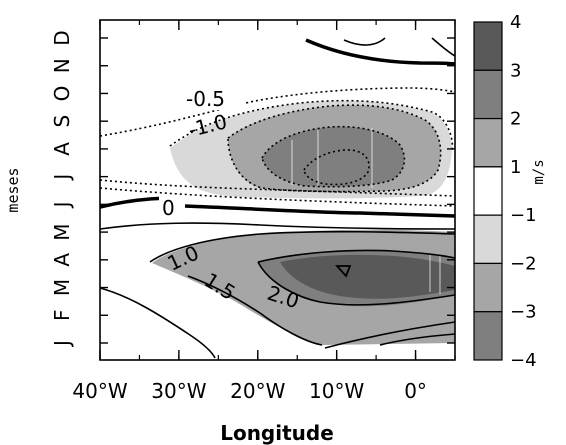  Describe the element at coordinates (515, 119) in the screenshot. I see `colorbar-label: 2` at that location.